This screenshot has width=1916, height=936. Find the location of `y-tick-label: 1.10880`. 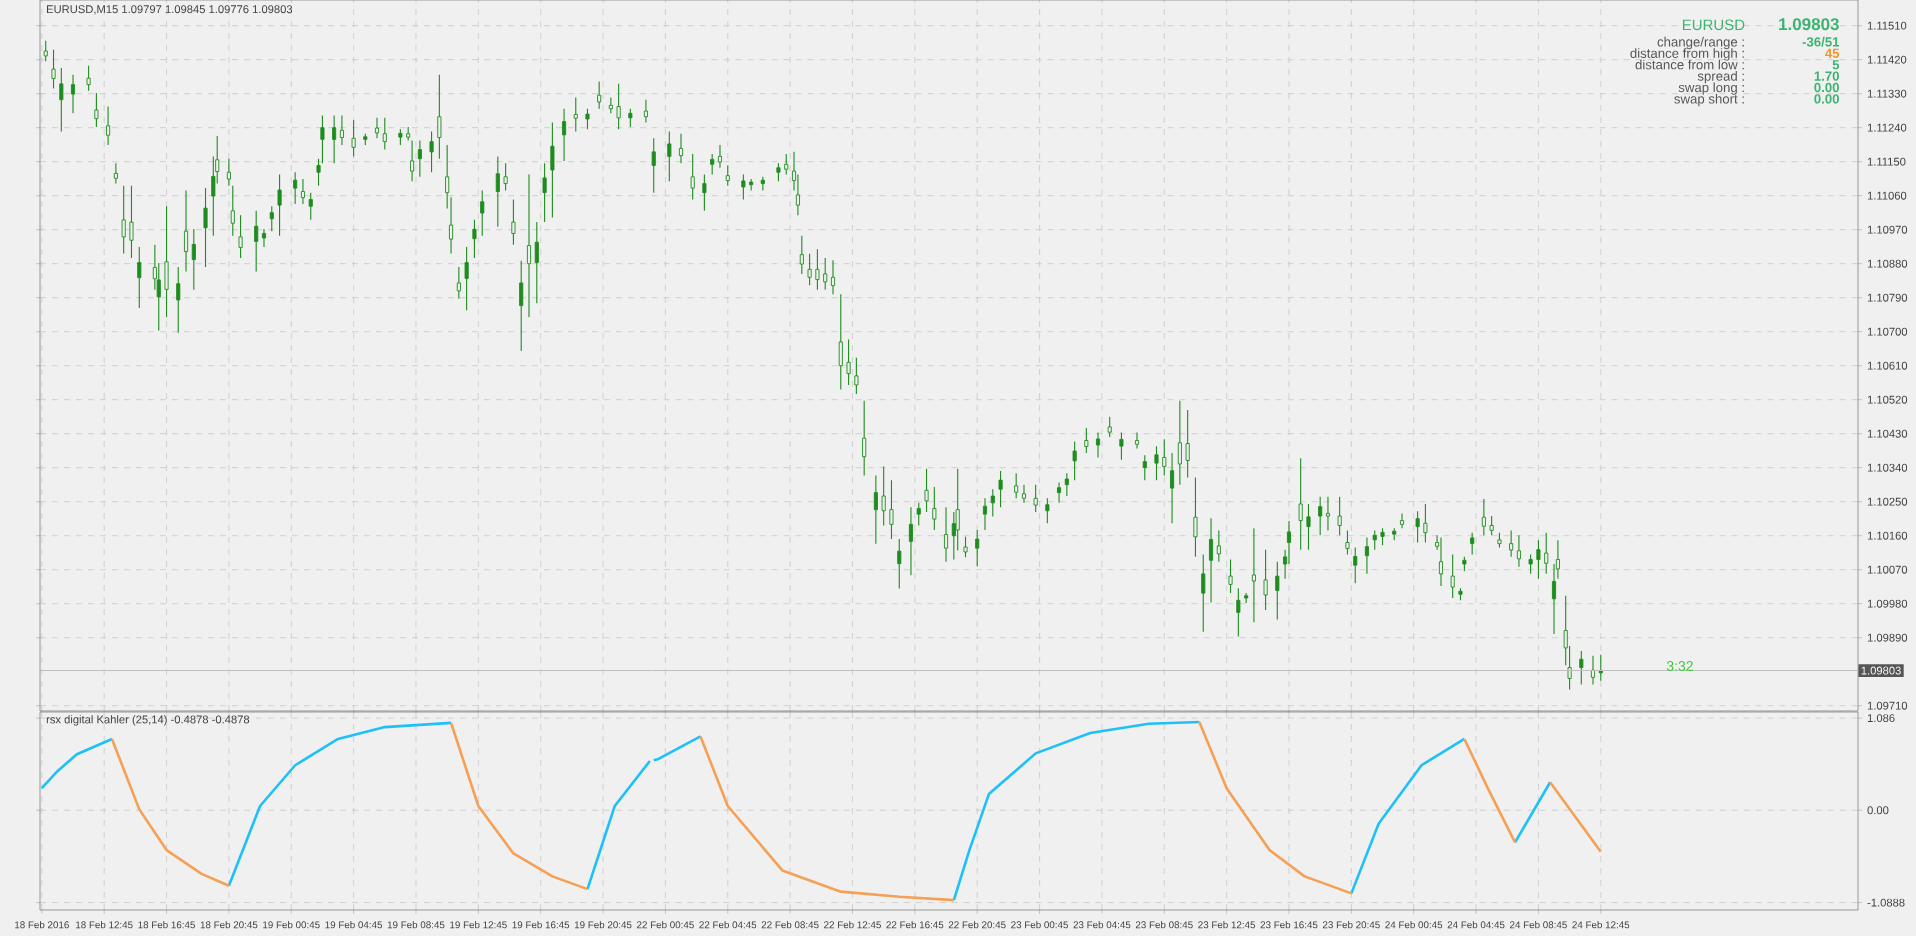

y-tick-label: 1.10880 is located at coordinates (1887, 263).